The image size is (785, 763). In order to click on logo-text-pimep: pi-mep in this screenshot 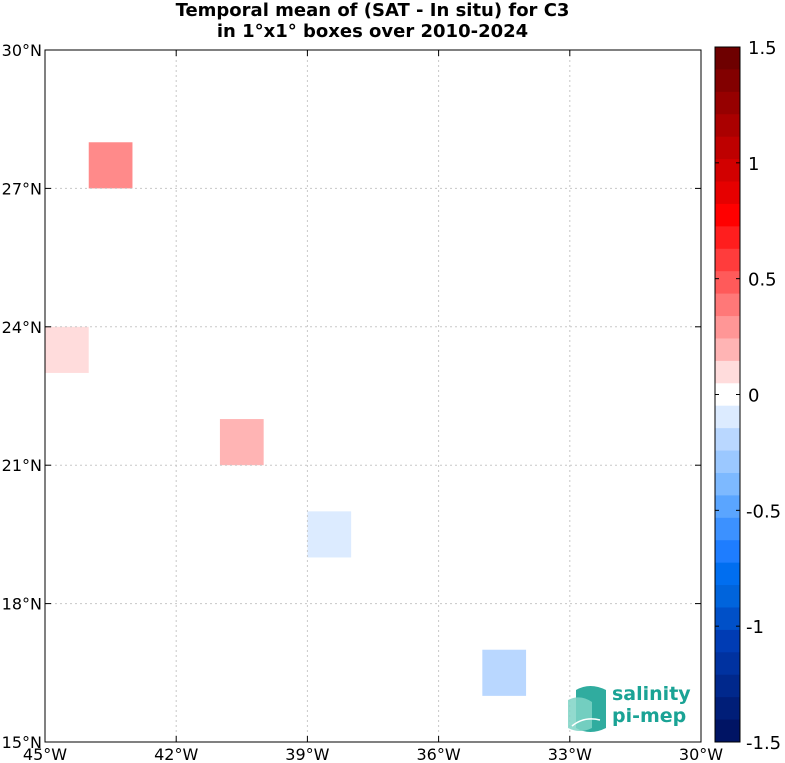, I will do `click(649, 716)`.